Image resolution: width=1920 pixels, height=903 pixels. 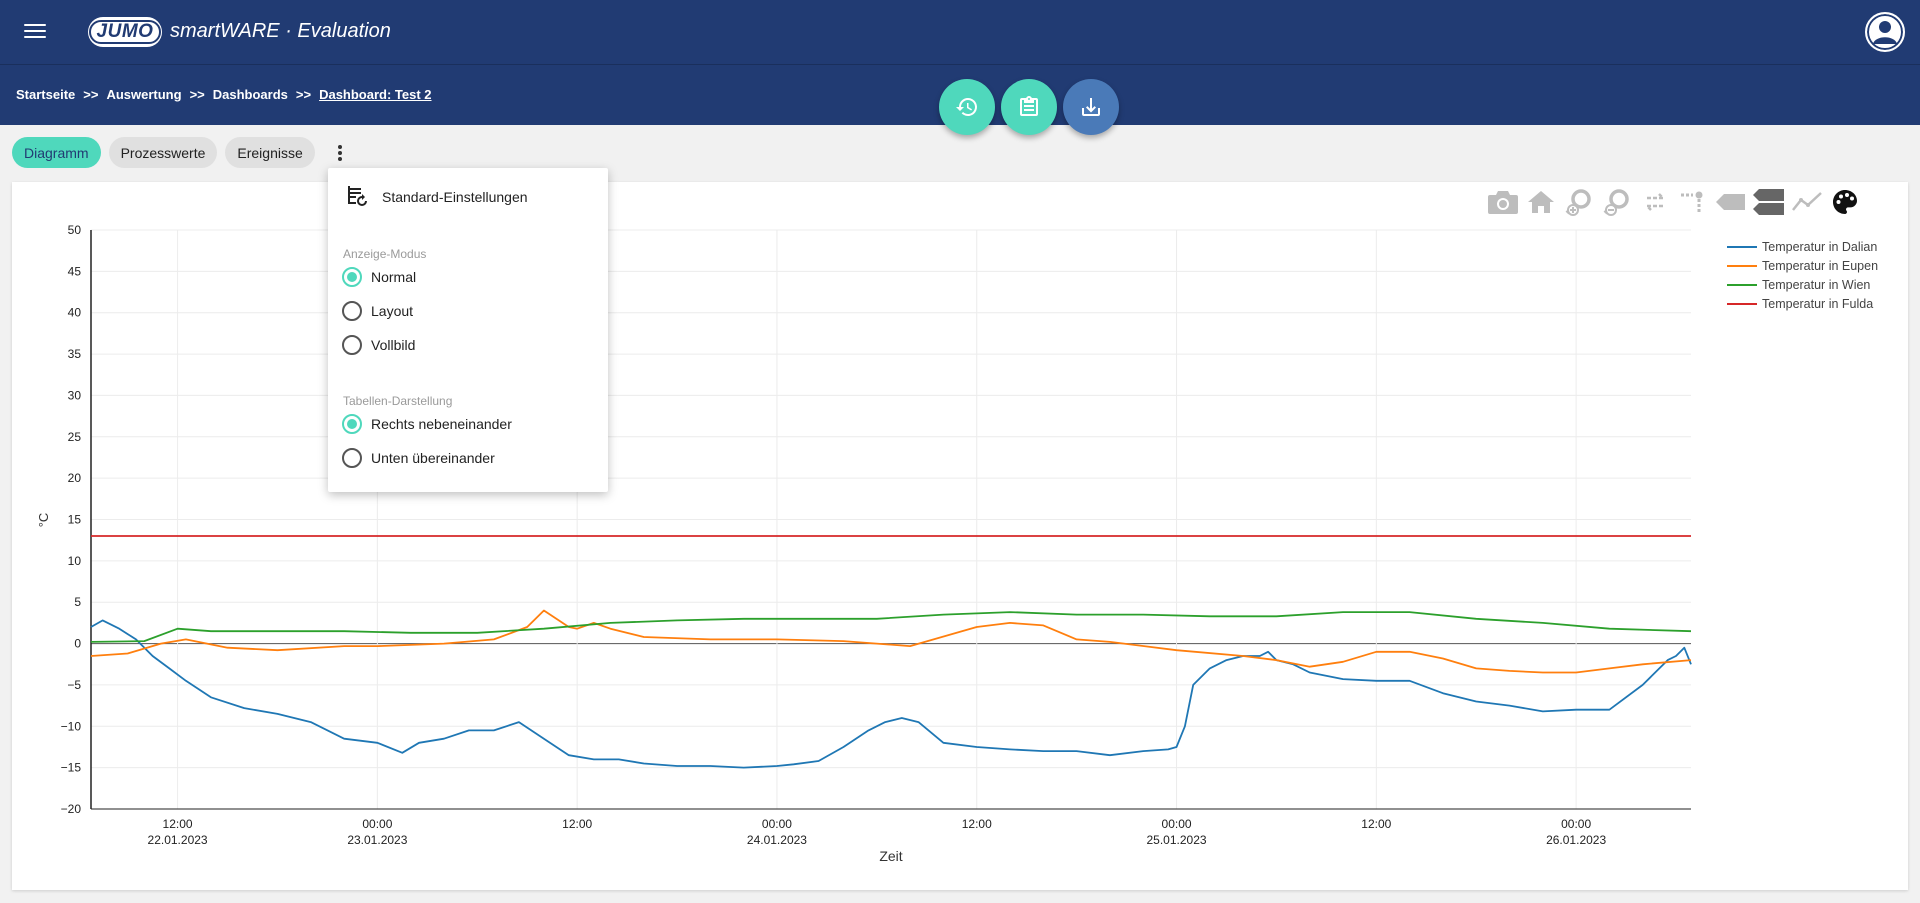 I want to click on breadcrumb-item-dashboards: Dashboards, so click(x=250, y=94).